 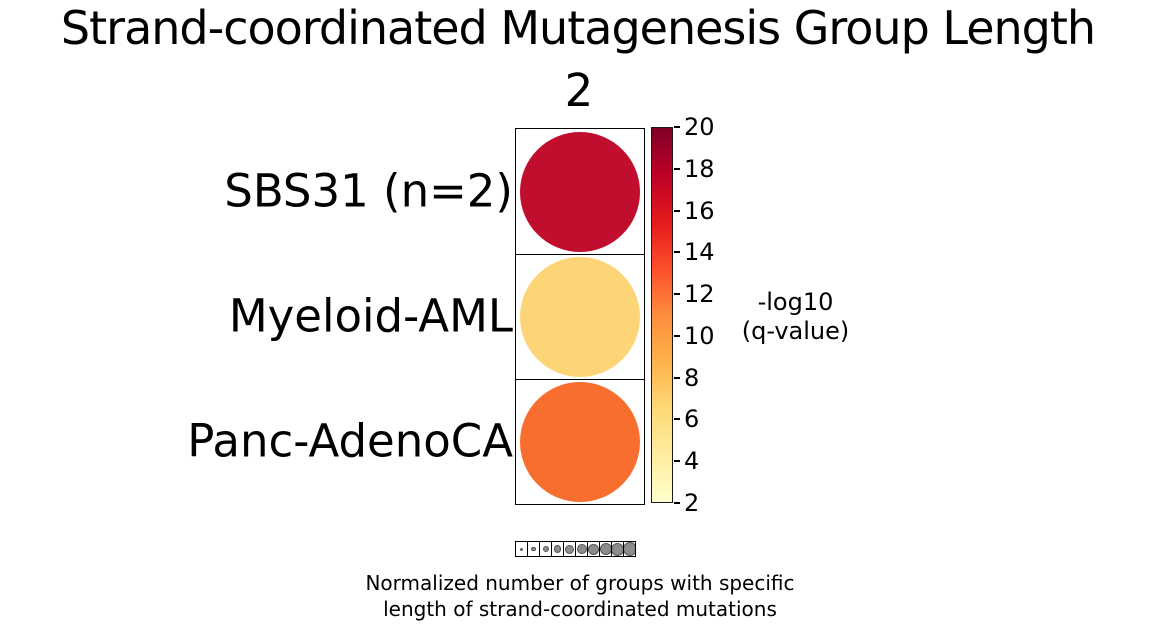 I want to click on dot-grid, so click(x=580, y=316).